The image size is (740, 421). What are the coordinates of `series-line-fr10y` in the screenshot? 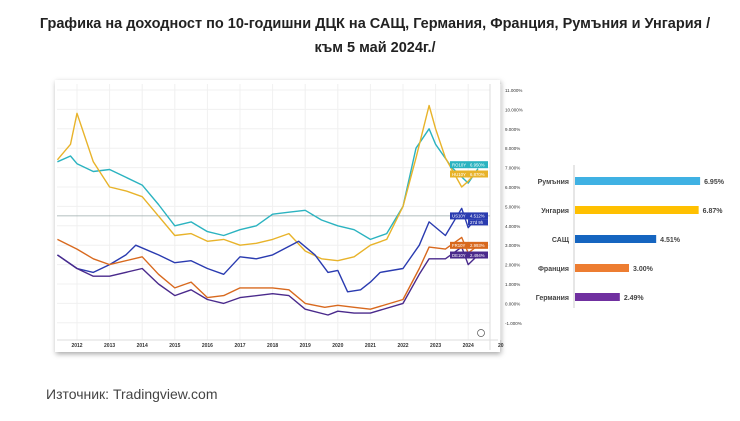 It's located at (268, 273).